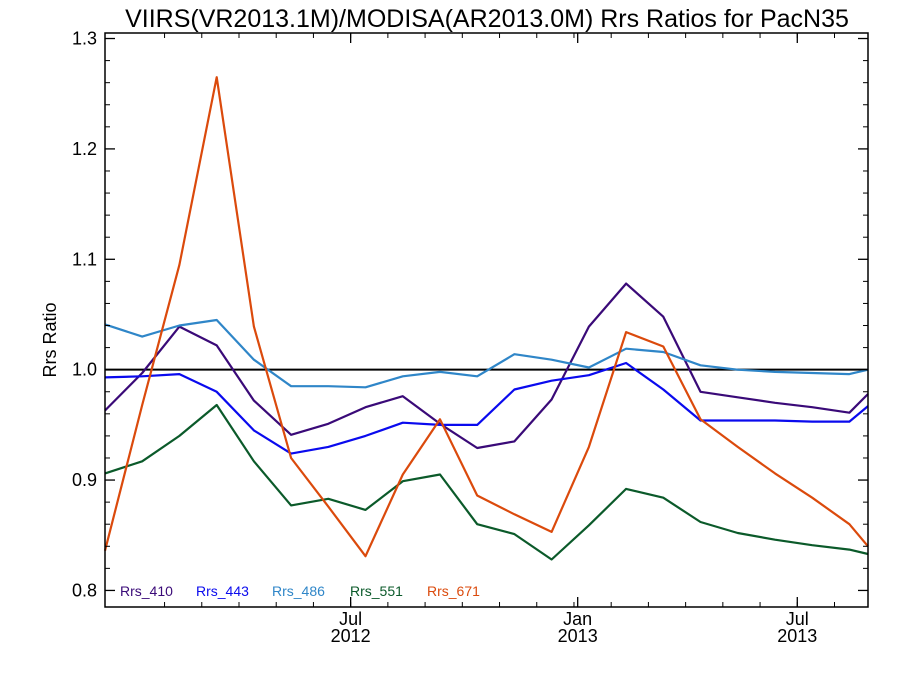 The image size is (900, 675). Describe the element at coordinates (50, 339) in the screenshot. I see `y-axis-label: Rrs Ratio` at that location.